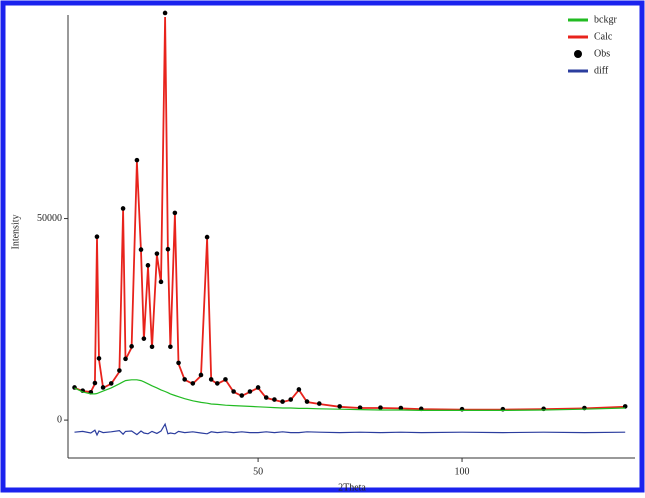  What do you see at coordinates (462, 471) in the screenshot?
I see `x-tick-label: 100` at bounding box center [462, 471].